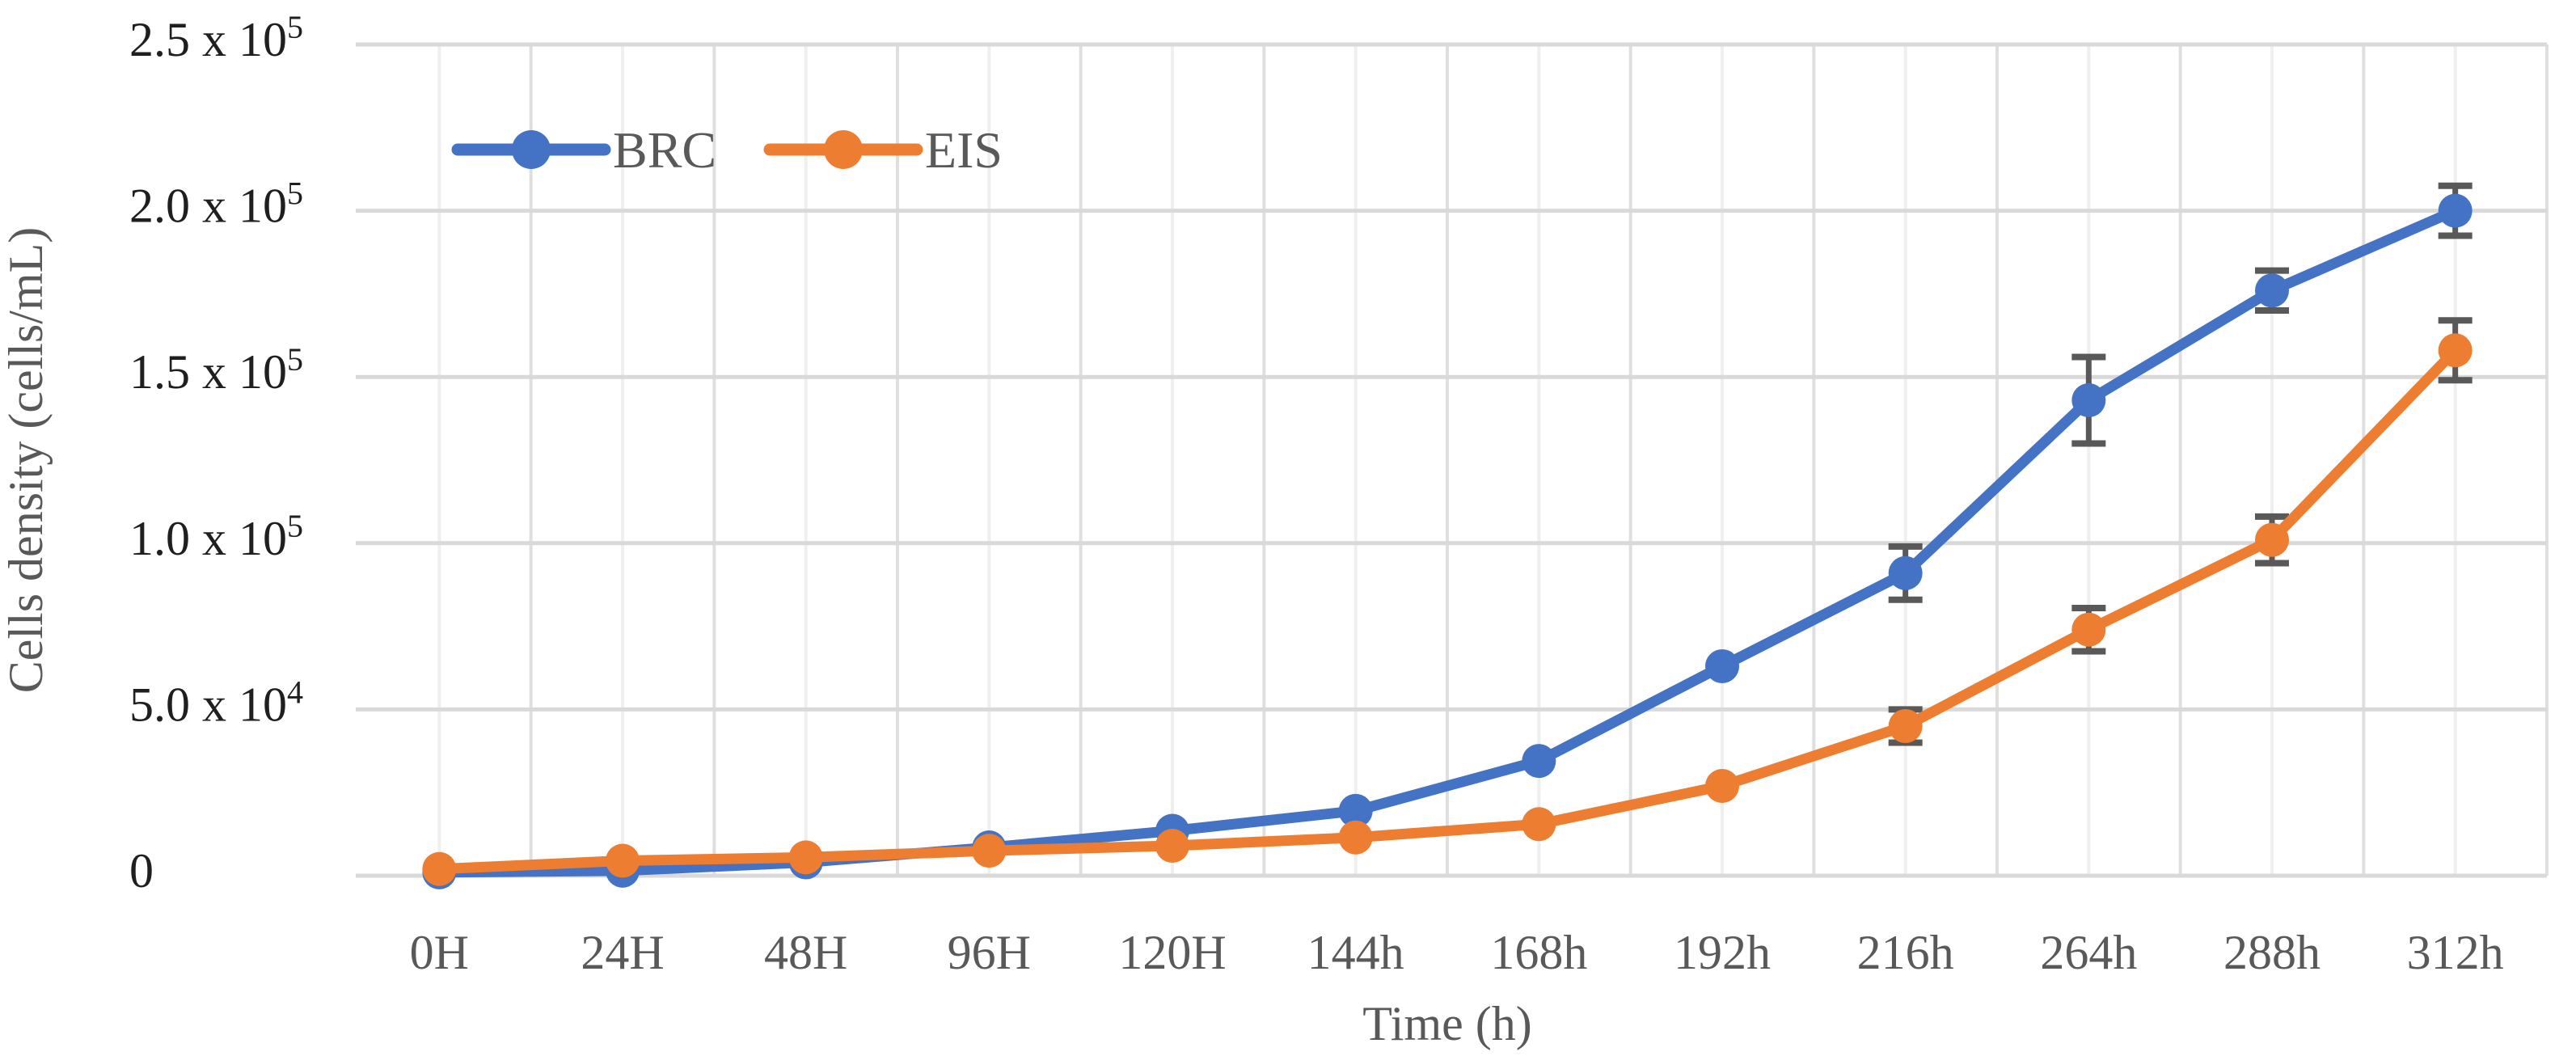 Image resolution: width=2576 pixels, height=1056 pixels. What do you see at coordinates (989, 851) in the screenshot?
I see `data-point-eis-96H` at bounding box center [989, 851].